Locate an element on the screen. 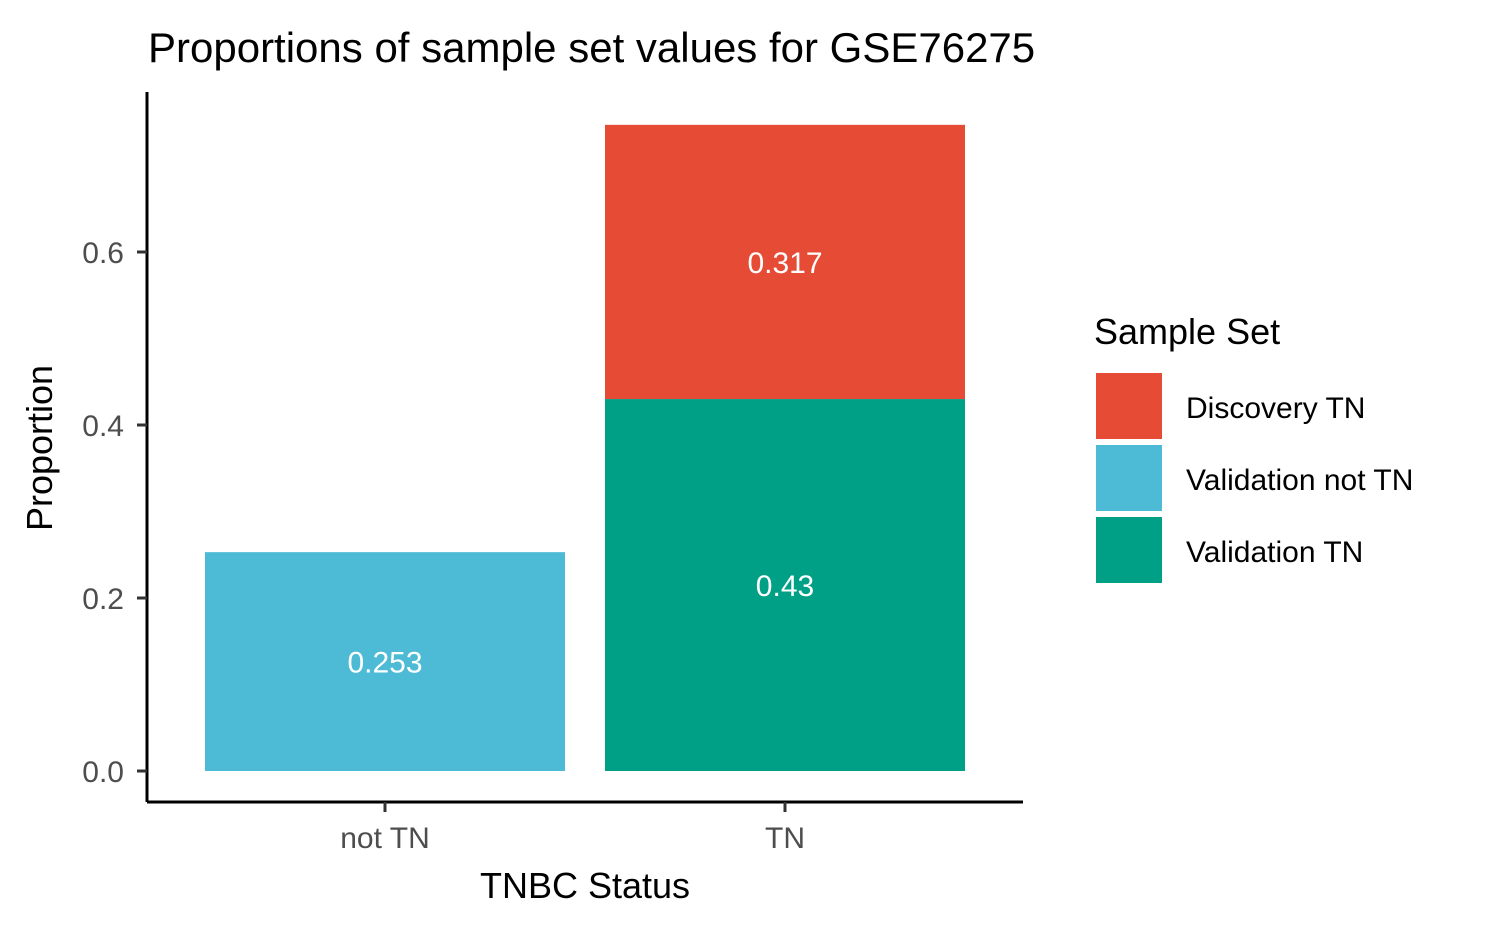 The width and height of the screenshot is (1509, 932). bar-discovery-tn is located at coordinates (785, 262).